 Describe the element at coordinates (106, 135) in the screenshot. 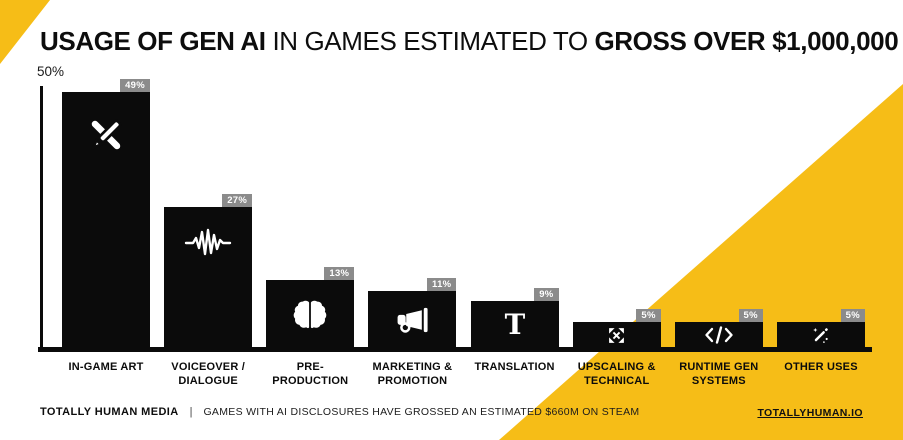

I see `design-tools-icon` at that location.